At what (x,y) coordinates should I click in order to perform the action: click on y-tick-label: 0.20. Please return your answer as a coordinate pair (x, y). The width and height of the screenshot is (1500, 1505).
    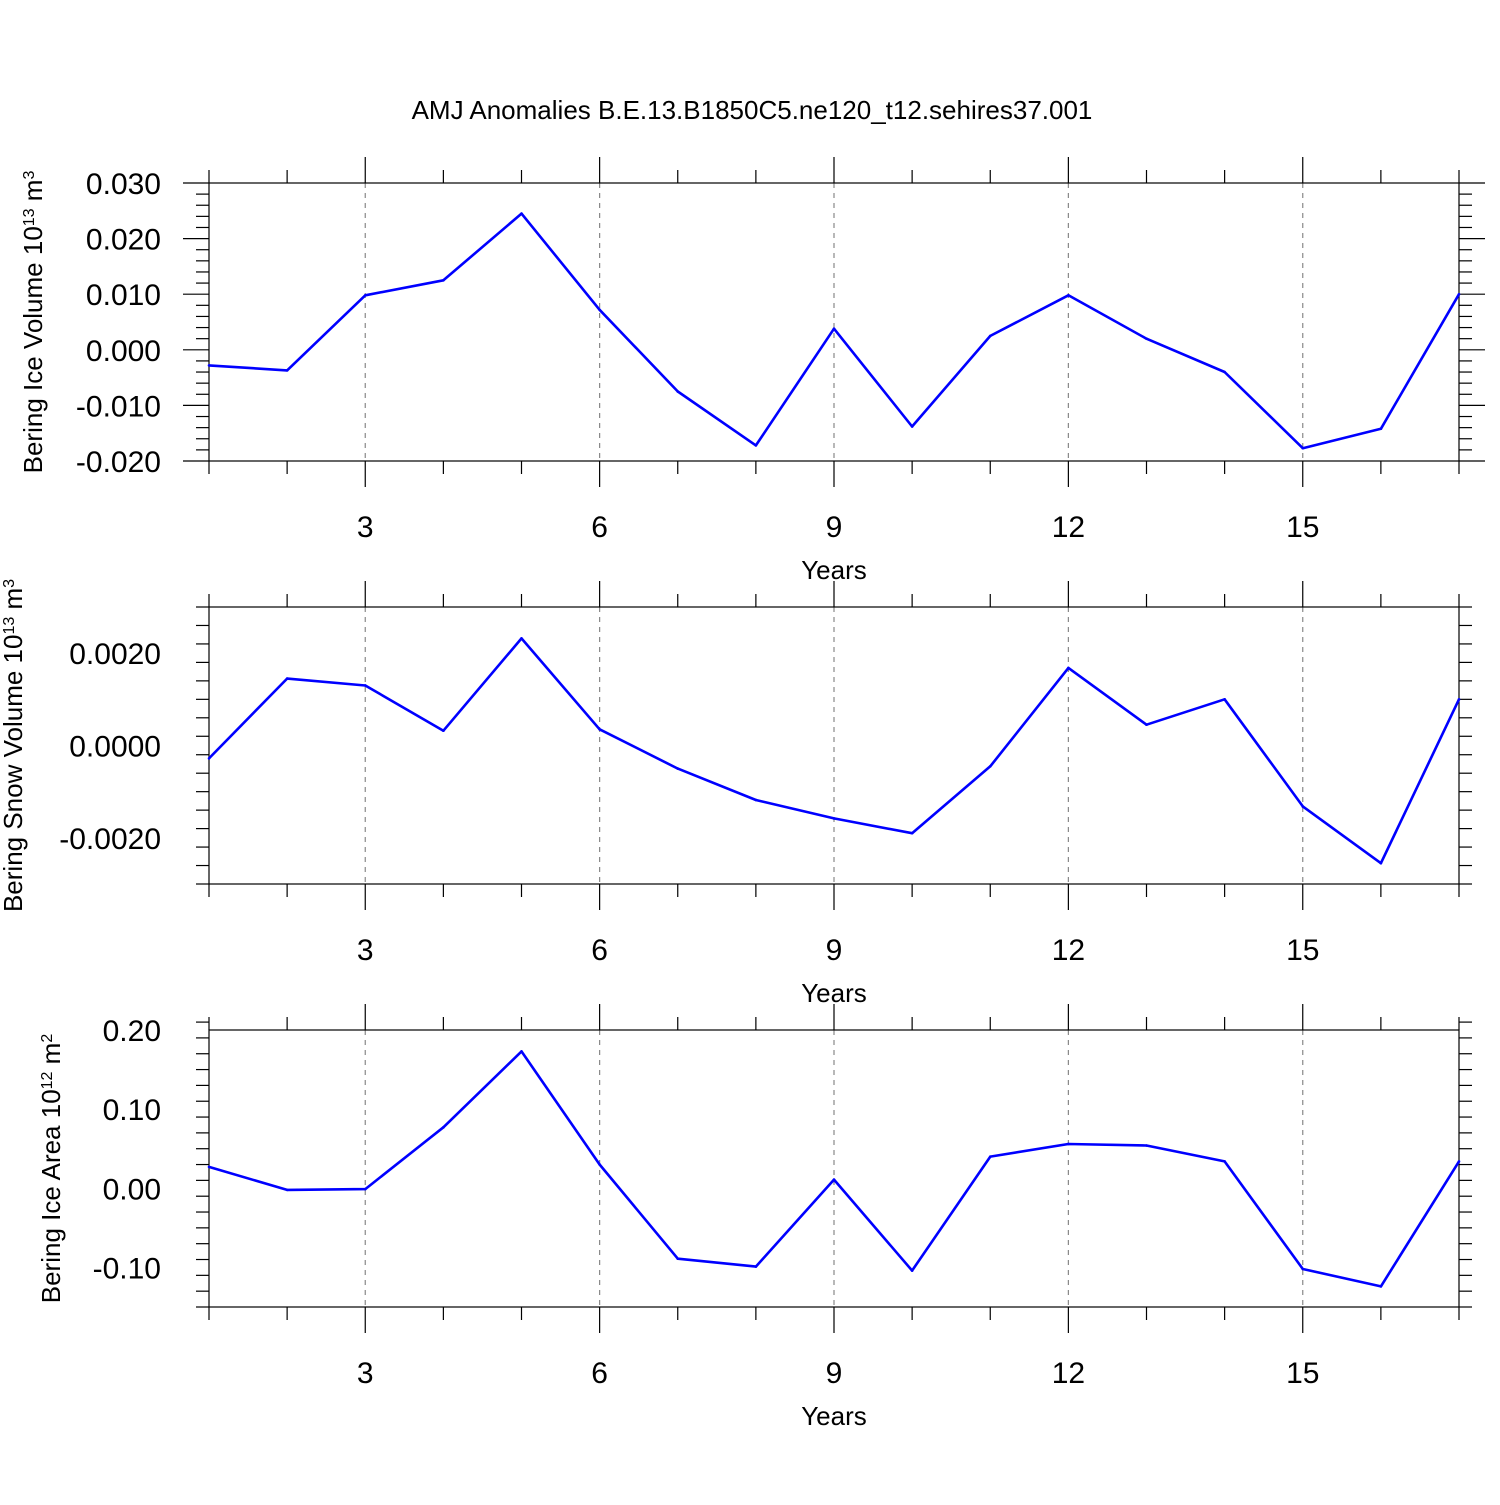
    Looking at the image, I should click on (132, 1031).